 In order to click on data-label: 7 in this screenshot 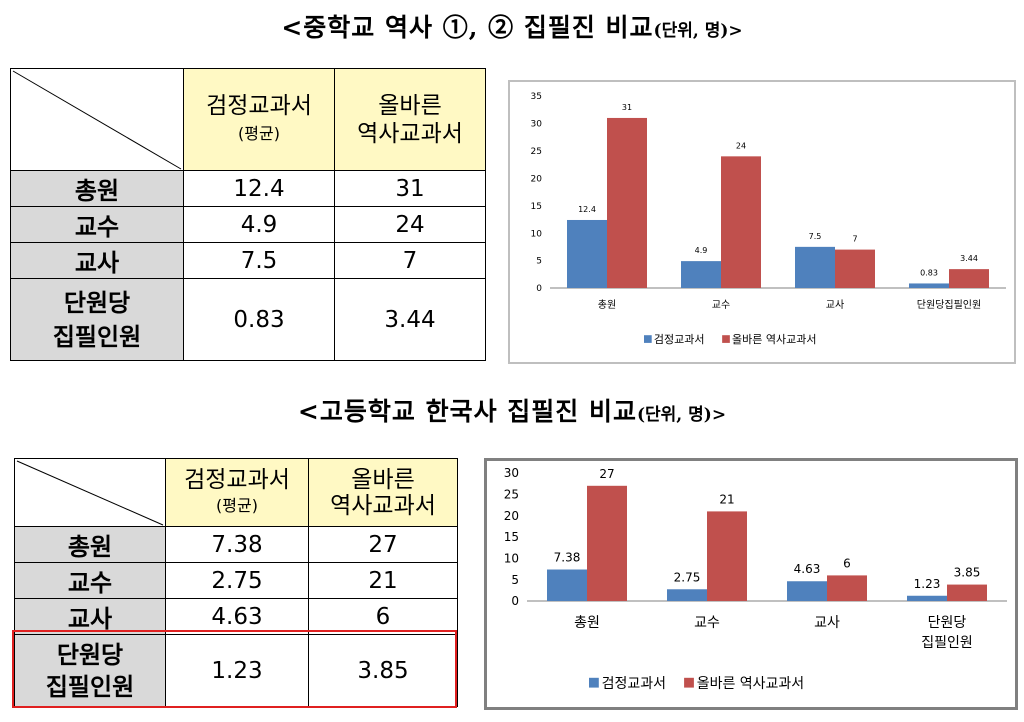, I will do `click(854, 239)`.